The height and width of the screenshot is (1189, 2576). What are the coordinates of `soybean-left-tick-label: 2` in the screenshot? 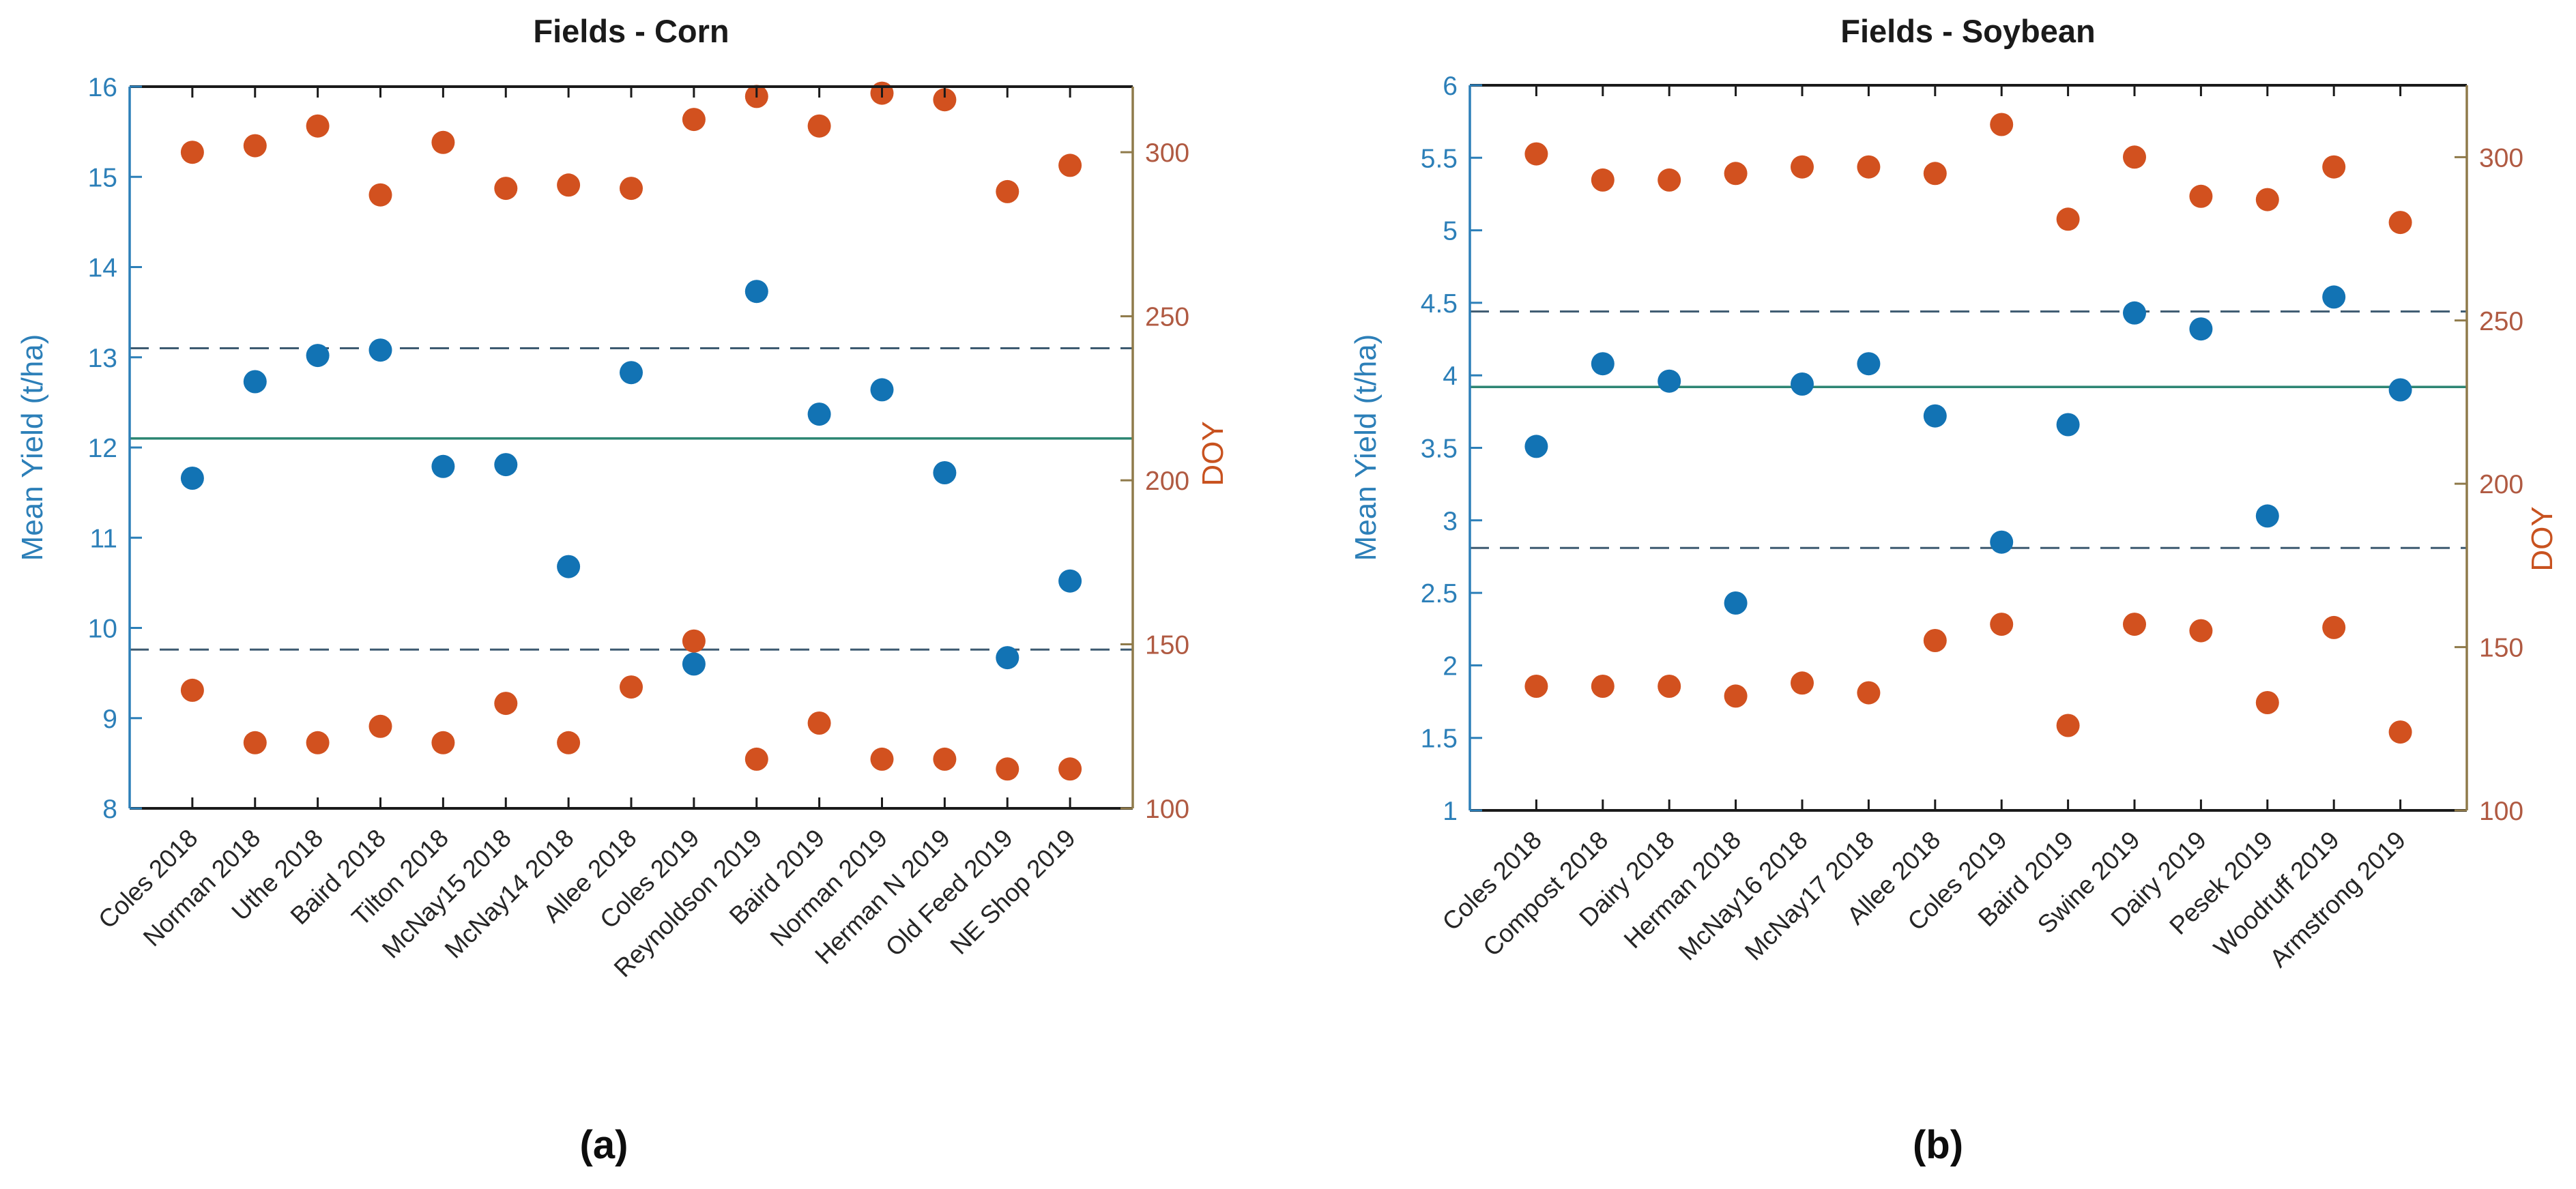 It's located at (1450, 666).